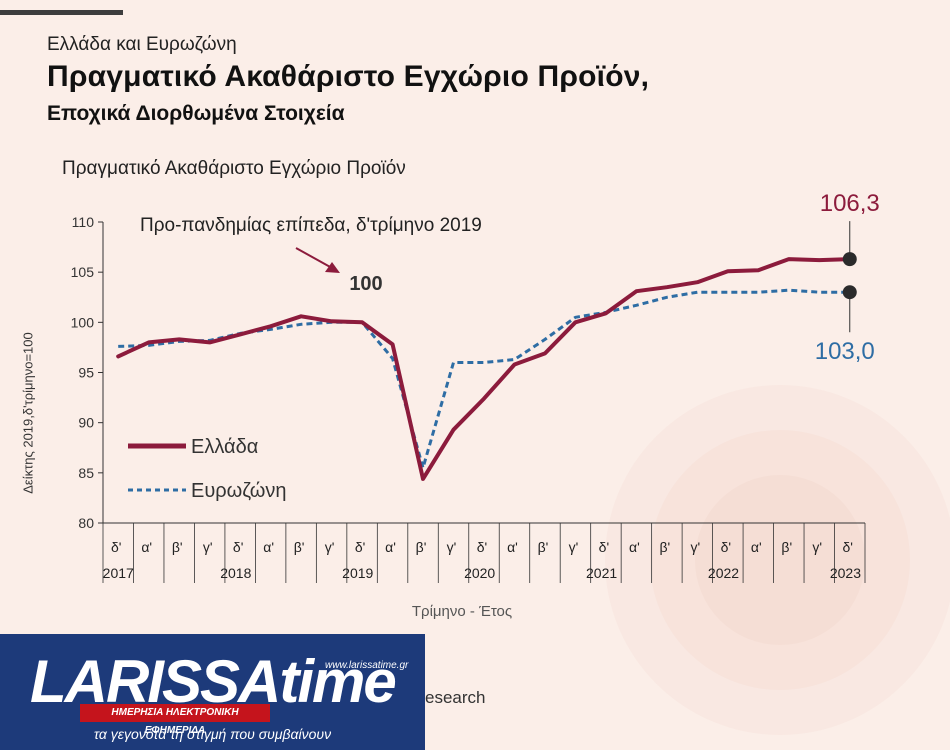 Image resolution: width=950 pixels, height=750 pixels. Describe the element at coordinates (212, 734) in the screenshot. I see `logo-slogan: τα γεγονότα τη στιγμή που συμβαίνουν` at that location.